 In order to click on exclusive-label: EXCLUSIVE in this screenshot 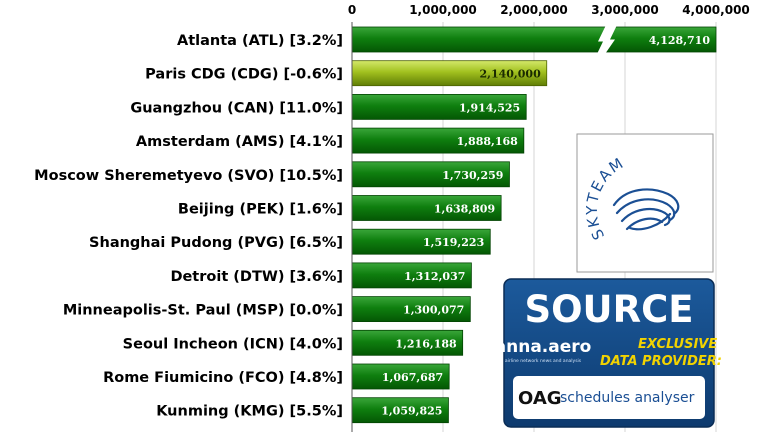, I will do `click(677, 344)`.